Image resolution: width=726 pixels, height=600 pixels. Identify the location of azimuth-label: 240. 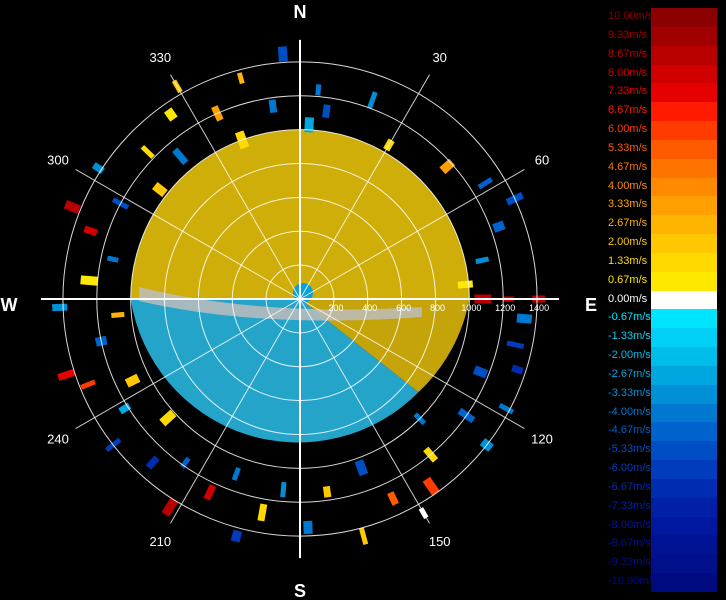
(58, 439).